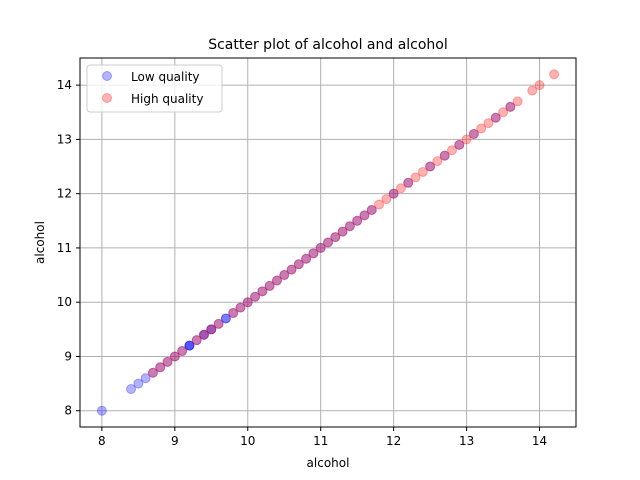 This screenshot has height=480, width=640. What do you see at coordinates (320, 441) in the screenshot?
I see `x-tick-label: 11` at bounding box center [320, 441].